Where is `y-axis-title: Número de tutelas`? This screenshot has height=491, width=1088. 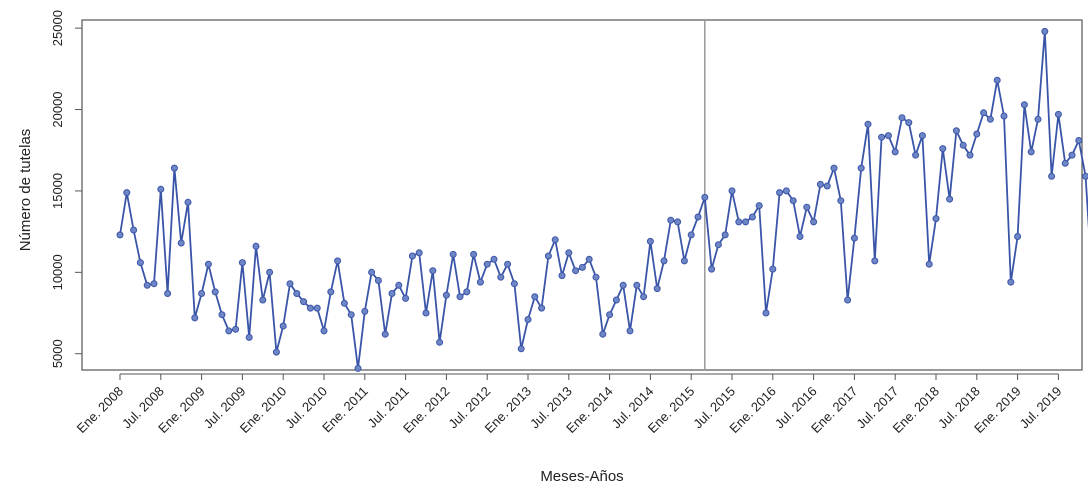 y-axis-title: Número de tutelas is located at coordinates (25, 190).